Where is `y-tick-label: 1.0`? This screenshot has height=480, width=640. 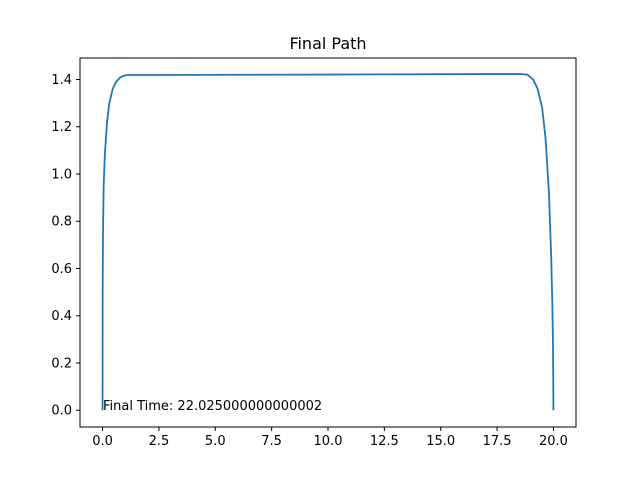
y-tick-label: 1.0 is located at coordinates (61, 174).